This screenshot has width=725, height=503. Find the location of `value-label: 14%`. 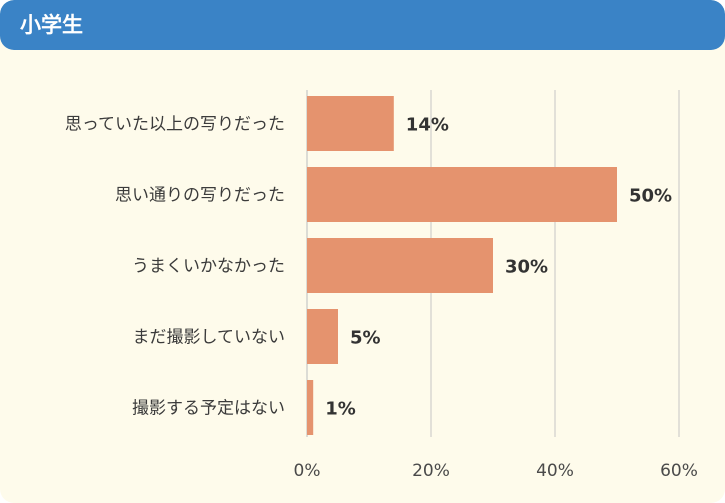

value-label: 14% is located at coordinates (427, 125).